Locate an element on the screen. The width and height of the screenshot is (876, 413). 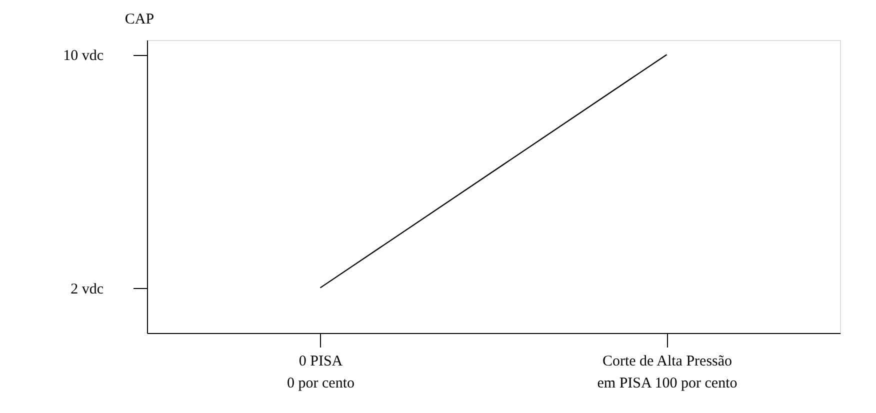
y-tick-label: 2 vdc is located at coordinates (87, 289).